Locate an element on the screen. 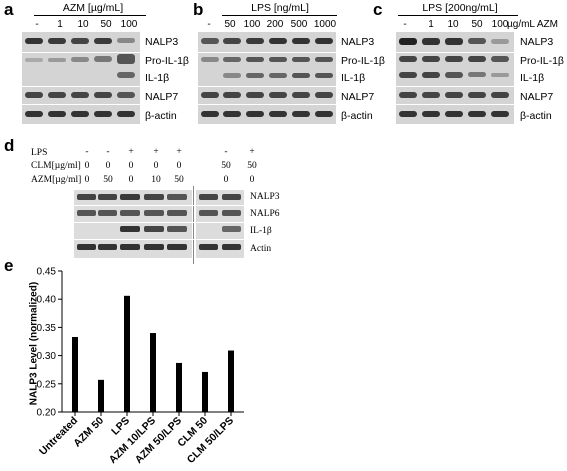 This screenshot has width=567, height=471. panel-c-letter: c is located at coordinates (378, 9).